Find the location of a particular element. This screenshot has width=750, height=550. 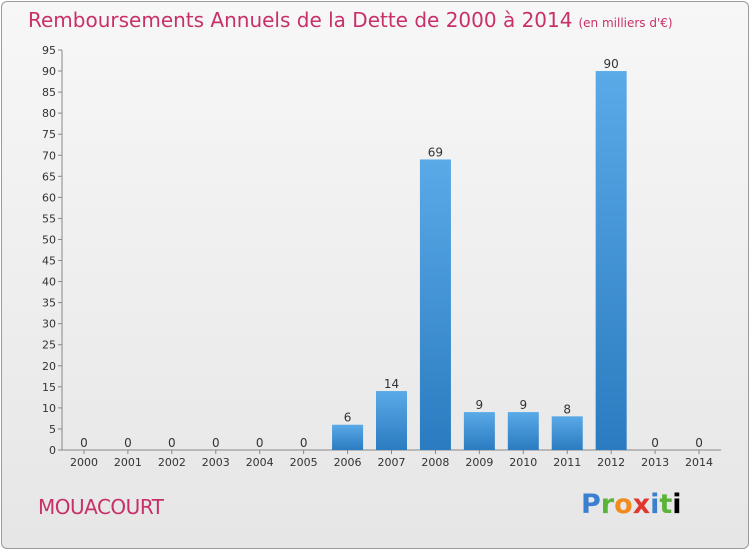

y-axis: 0 5 10 15 20 25 30 35 40 45 50 55 60 65 70 75 80 85 90 95 is located at coordinates (52, 250).